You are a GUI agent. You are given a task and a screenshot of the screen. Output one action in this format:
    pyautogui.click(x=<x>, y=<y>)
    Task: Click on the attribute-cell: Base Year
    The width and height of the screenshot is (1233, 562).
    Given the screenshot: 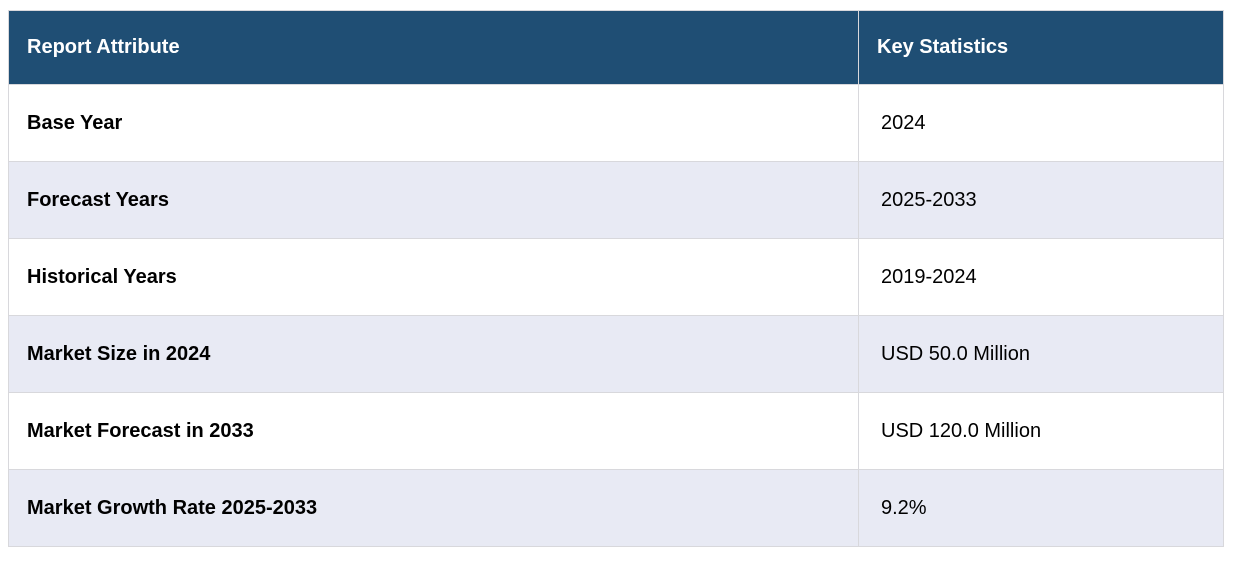 What is the action you would take?
    pyautogui.click(x=433, y=123)
    